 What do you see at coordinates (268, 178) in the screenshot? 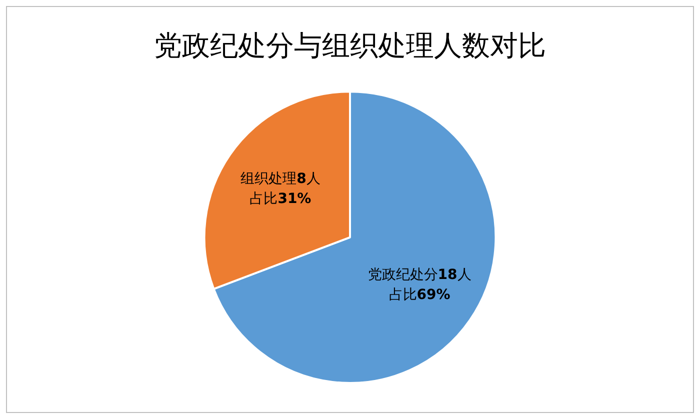
I see `slice-label: 组织处理` at bounding box center [268, 178].